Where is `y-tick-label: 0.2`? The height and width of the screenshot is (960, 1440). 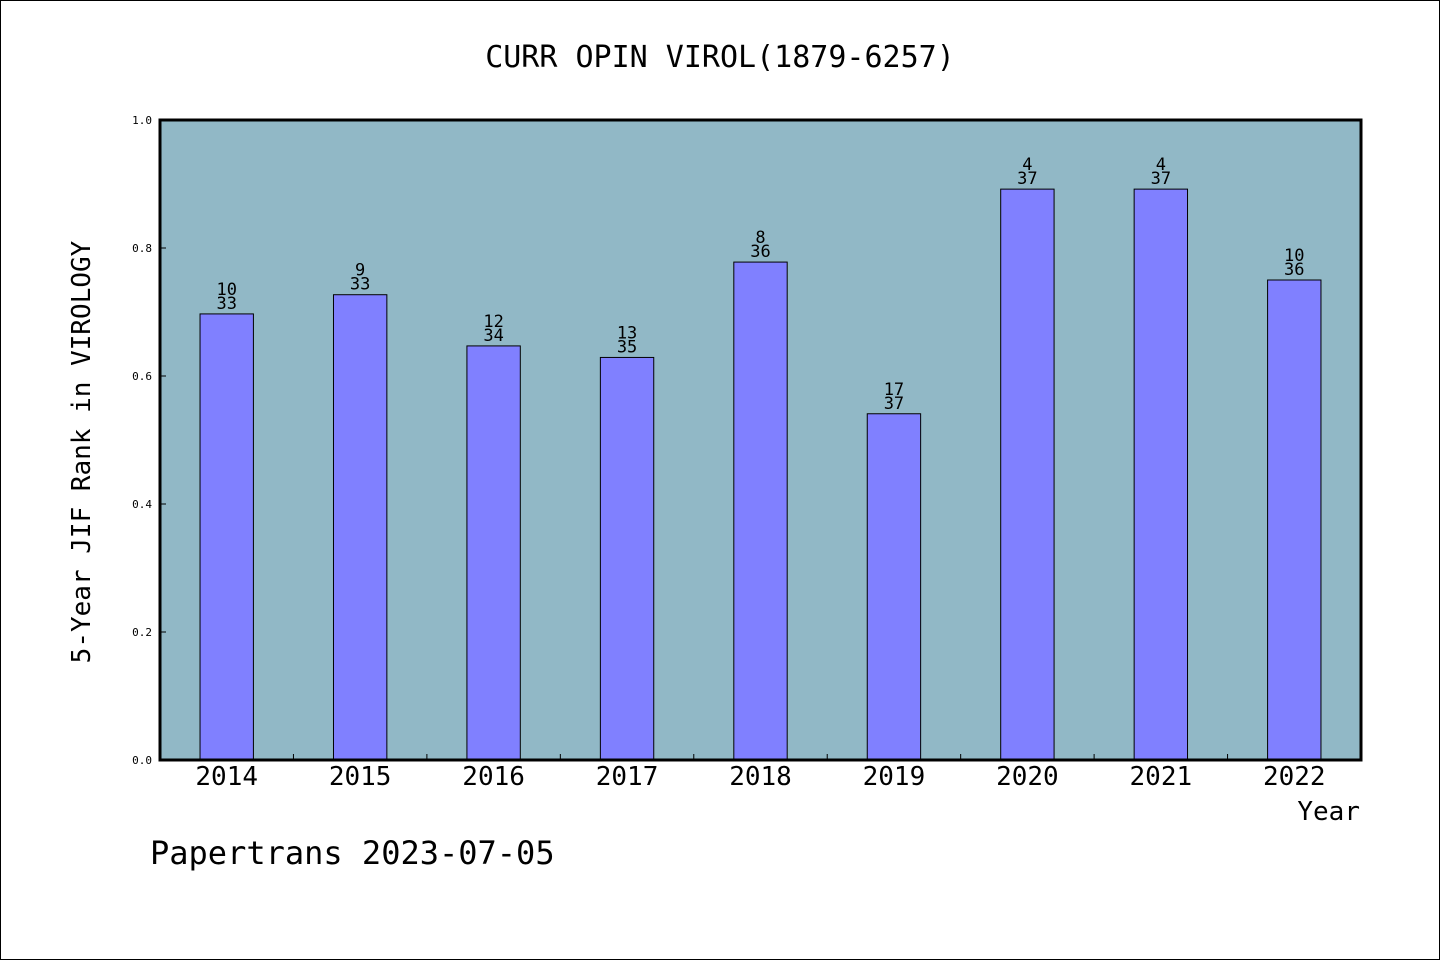 y-tick-label: 0.2 is located at coordinates (142, 632).